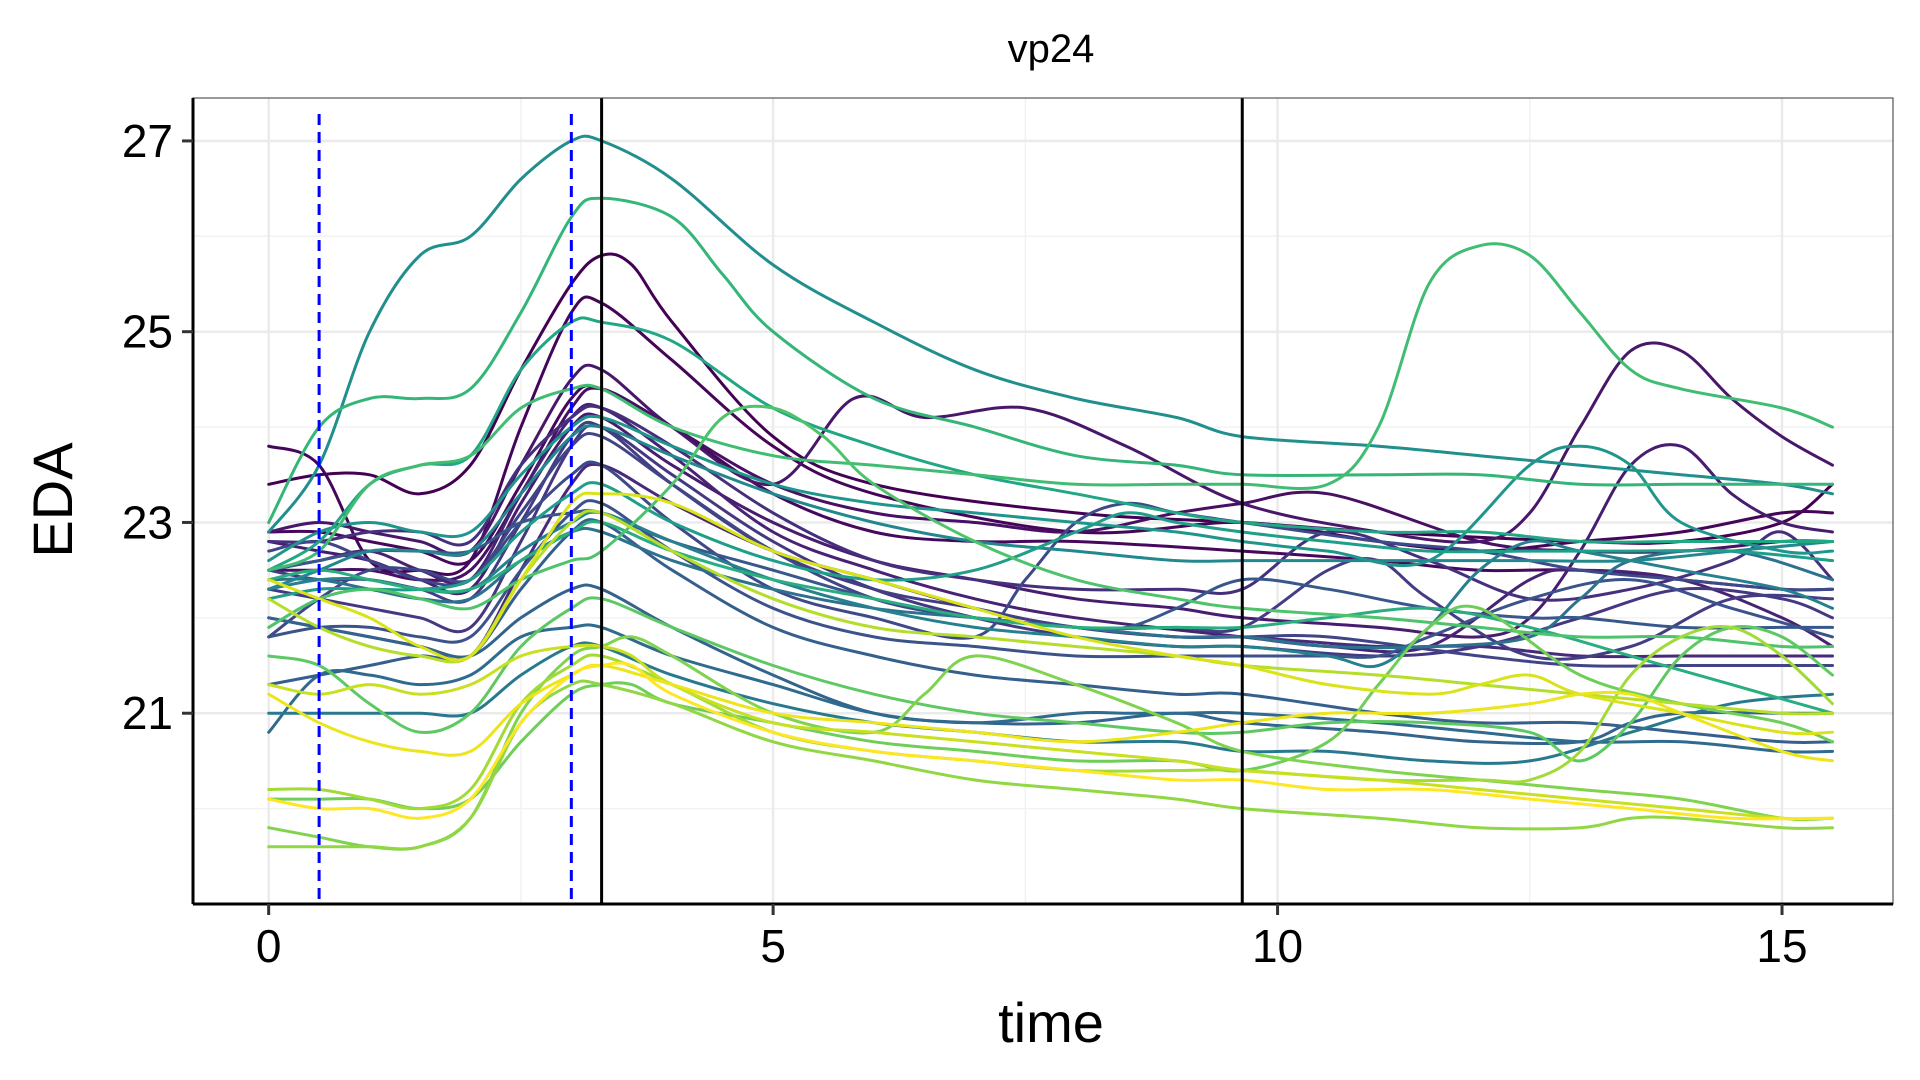 This screenshot has width=1920, height=1080. Describe the element at coordinates (147, 522) in the screenshot. I see `y-tick-label: 23` at that location.